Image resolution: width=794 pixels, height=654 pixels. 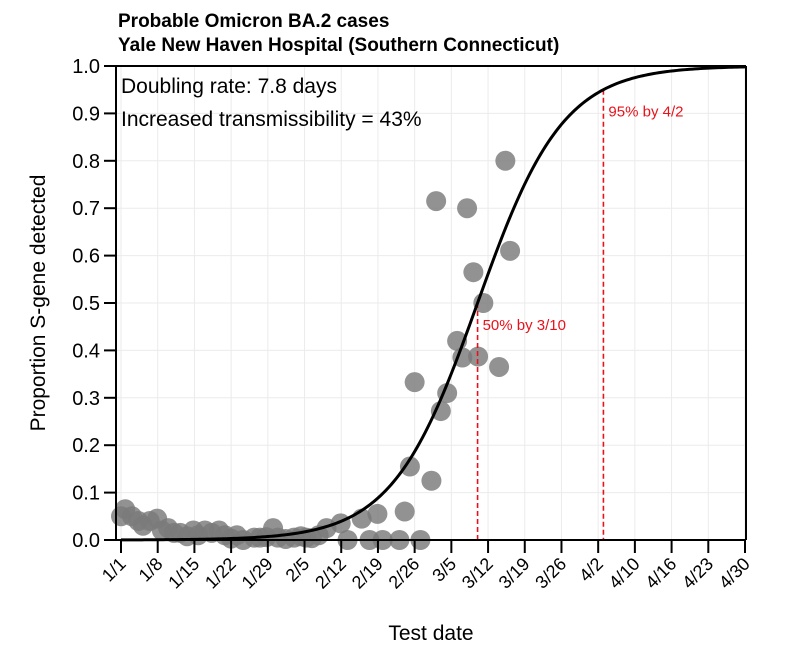 I want to click on x-tick-label-6: 2/12, so click(x=330, y=573).